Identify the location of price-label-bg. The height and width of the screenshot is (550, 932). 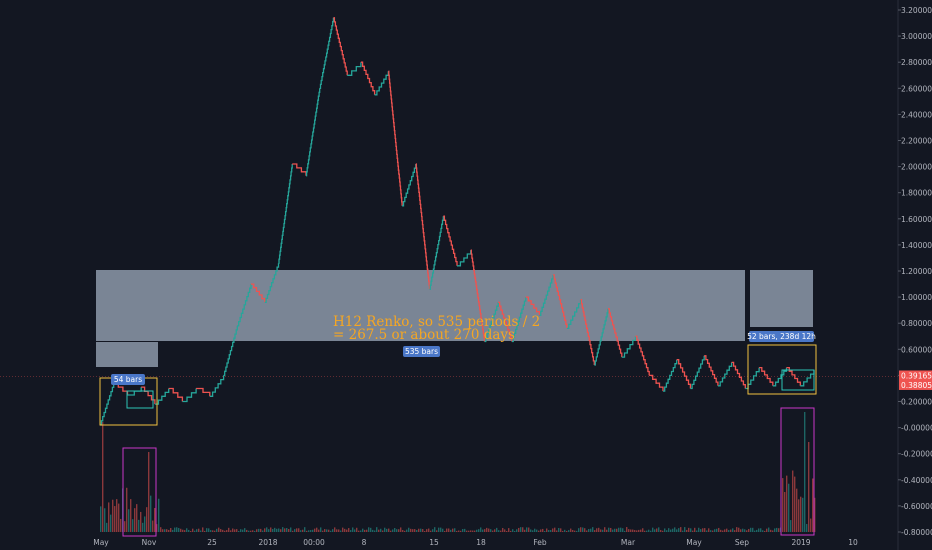
(915, 384).